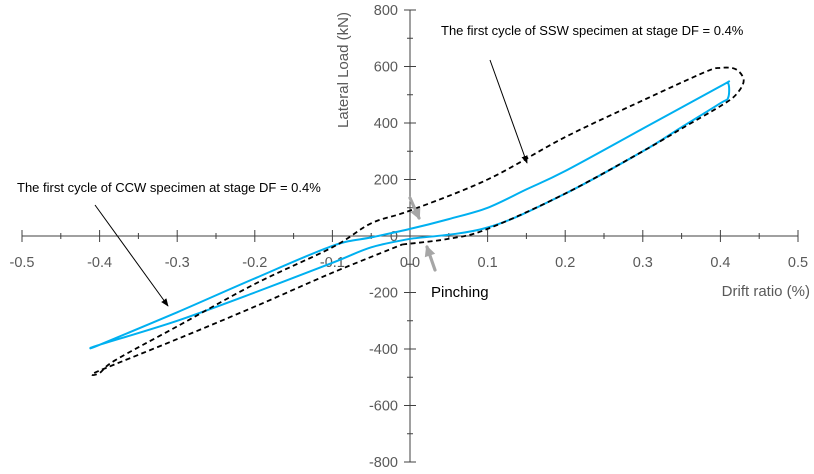 The image size is (814, 474). I want to click on y-tick-label: -800, so click(383, 463).